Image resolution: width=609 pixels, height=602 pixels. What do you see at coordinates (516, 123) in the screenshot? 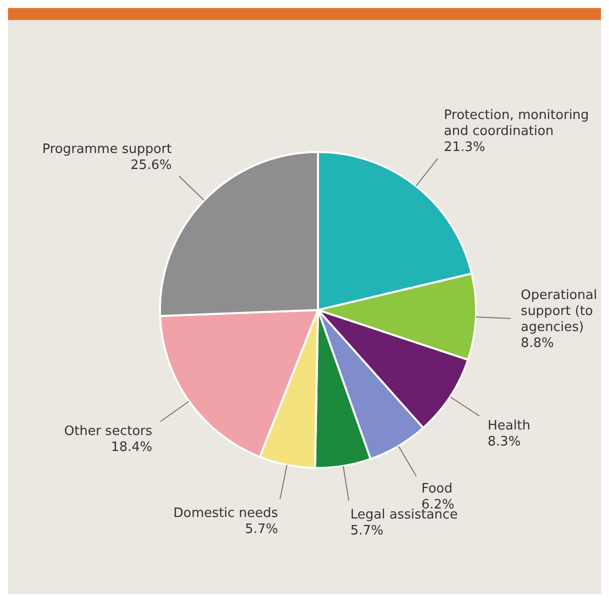
I see `slice-label: Protection, monitoring and coordination` at bounding box center [516, 123].